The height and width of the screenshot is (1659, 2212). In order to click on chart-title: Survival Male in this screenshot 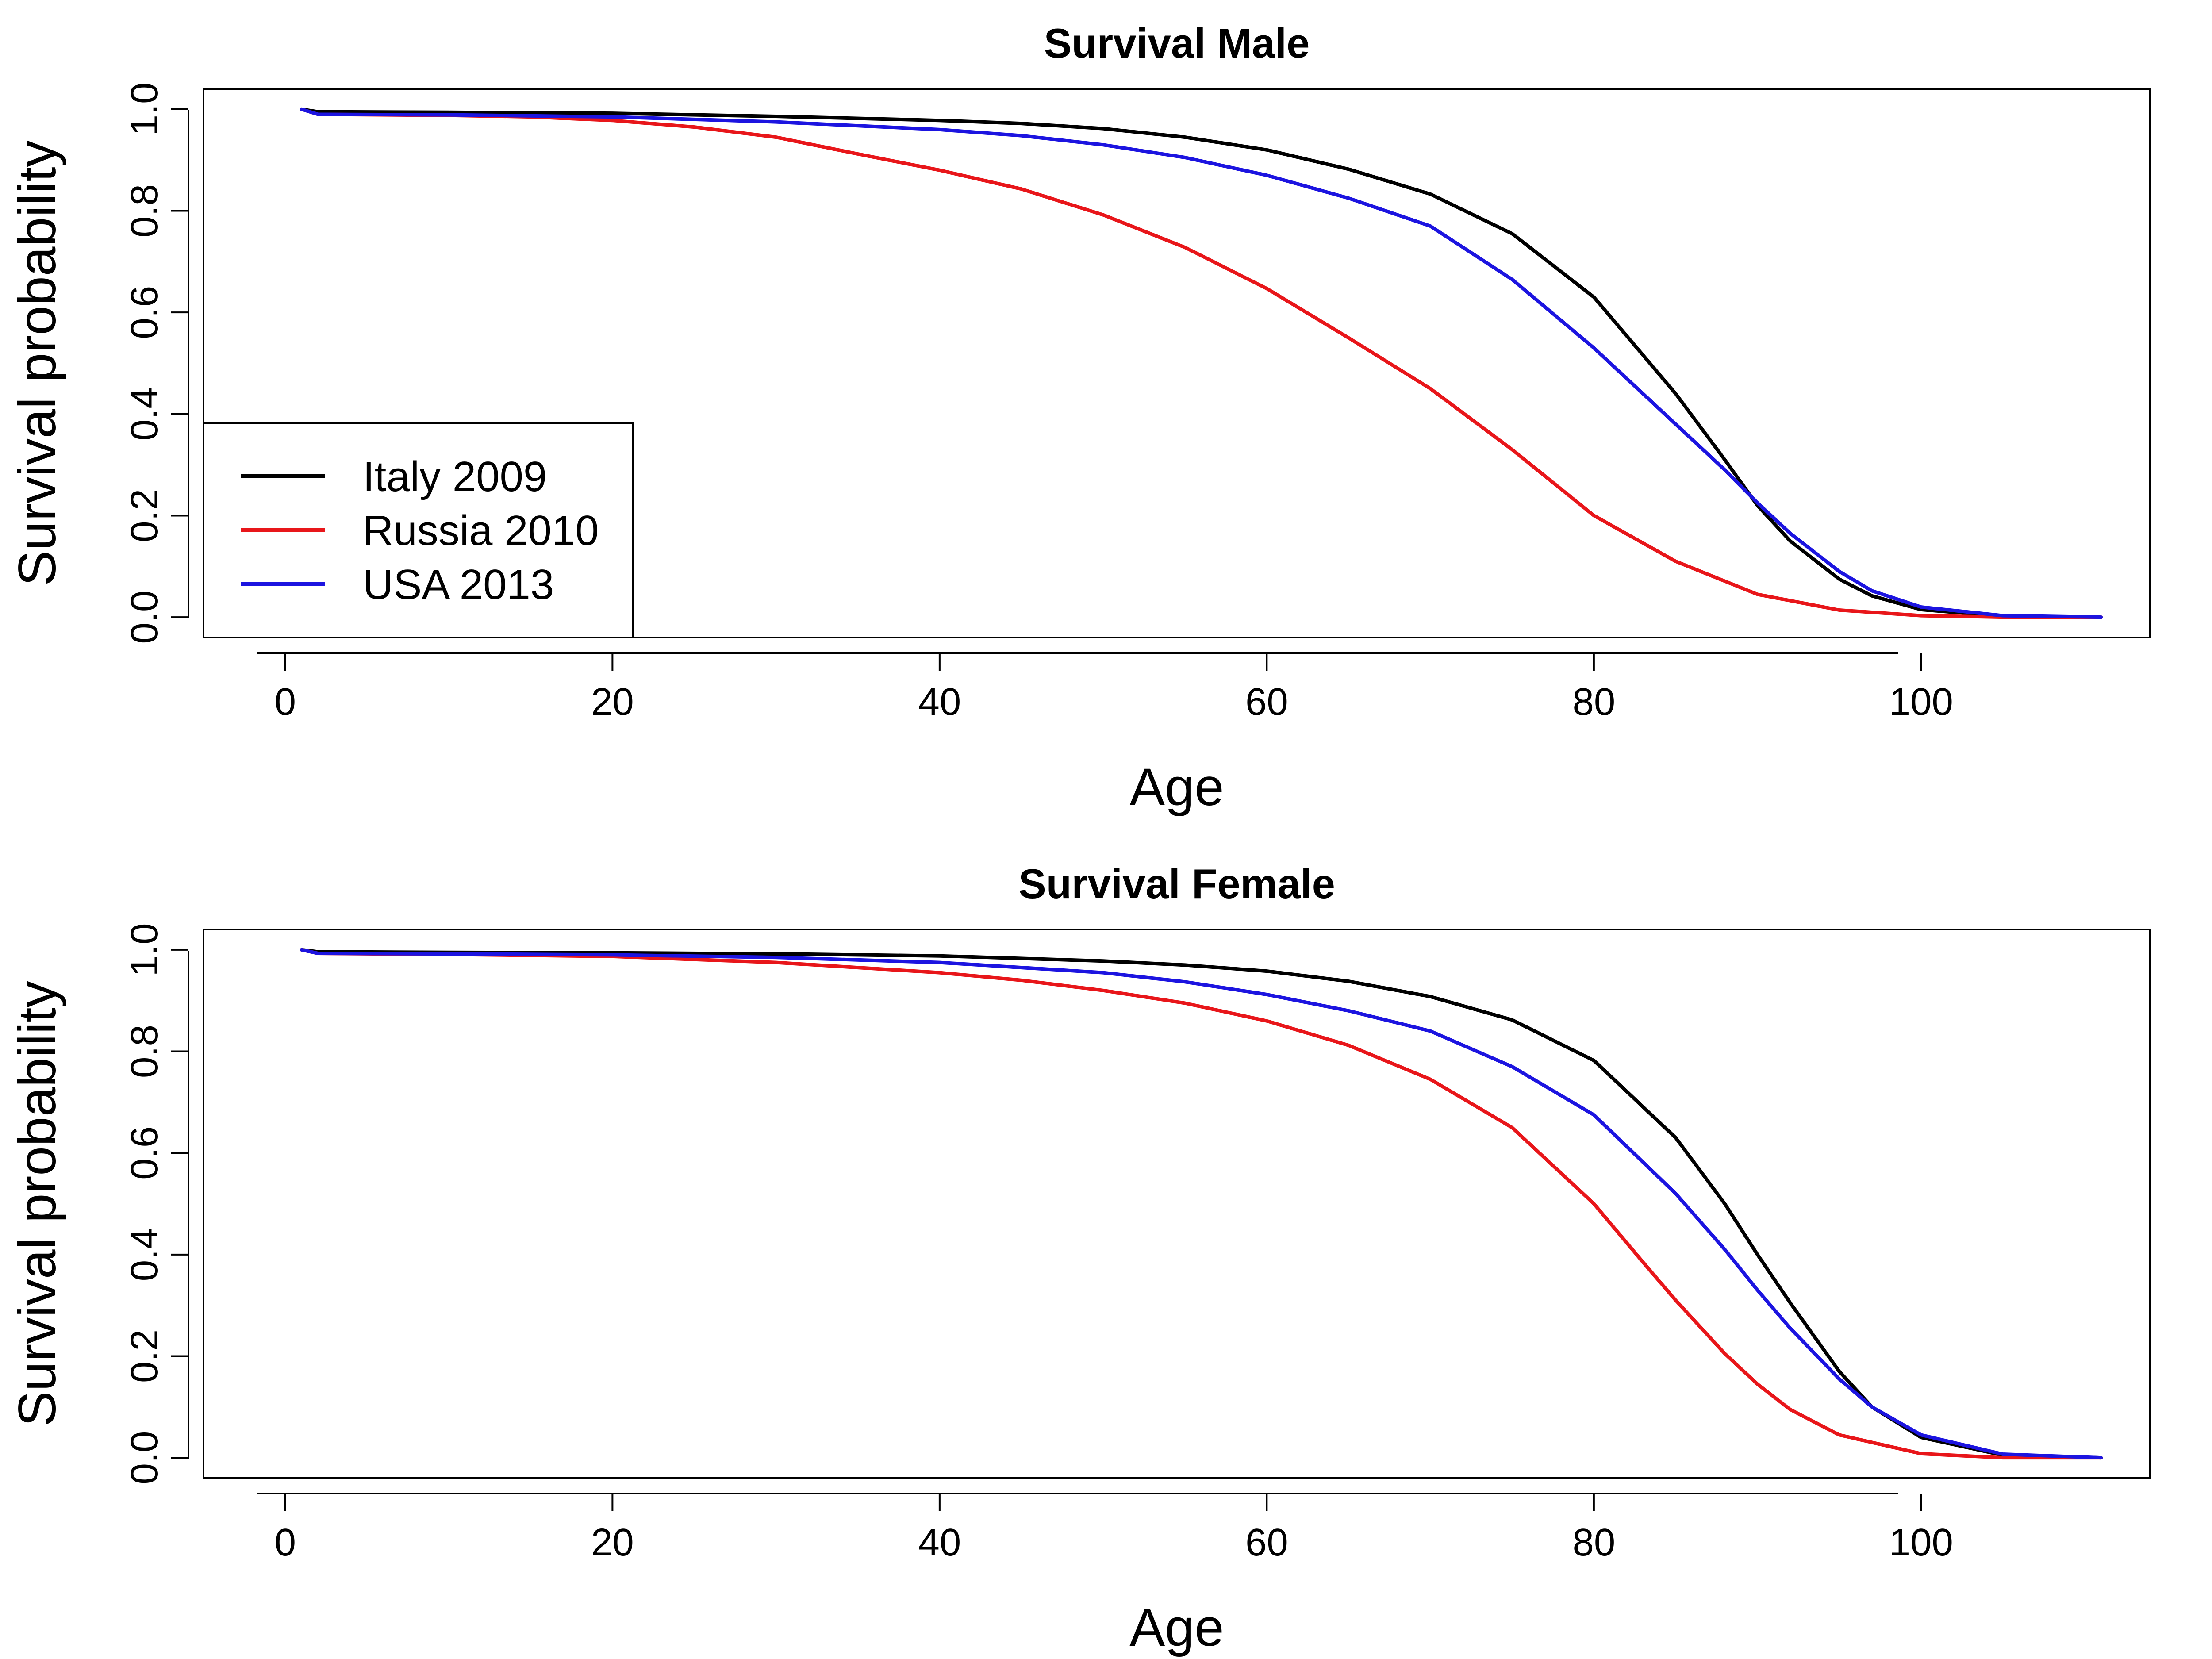, I will do `click(1177, 43)`.